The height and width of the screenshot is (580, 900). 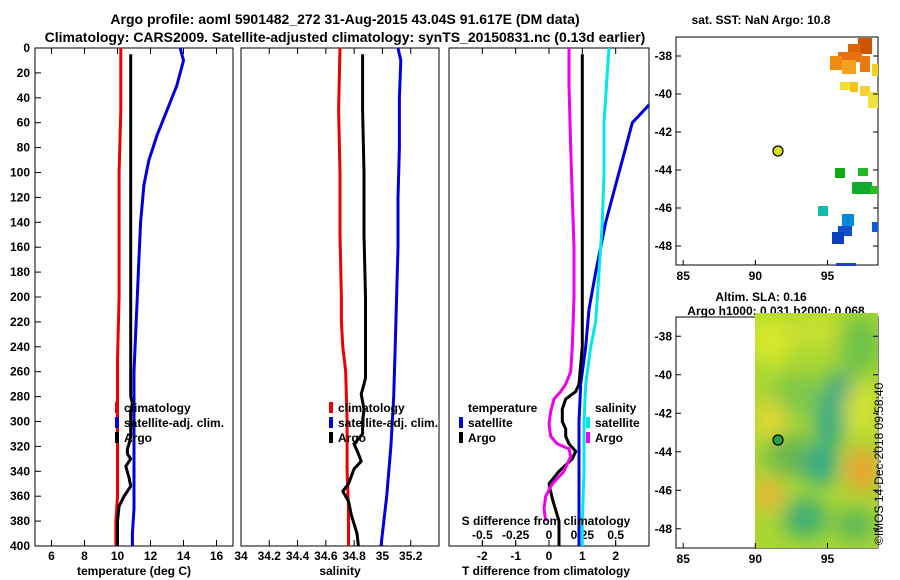 What do you see at coordinates (548, 537) in the screenshot?
I see `s-difference-axis: -0.5 -0.25 0 0.25 0.5` at bounding box center [548, 537].